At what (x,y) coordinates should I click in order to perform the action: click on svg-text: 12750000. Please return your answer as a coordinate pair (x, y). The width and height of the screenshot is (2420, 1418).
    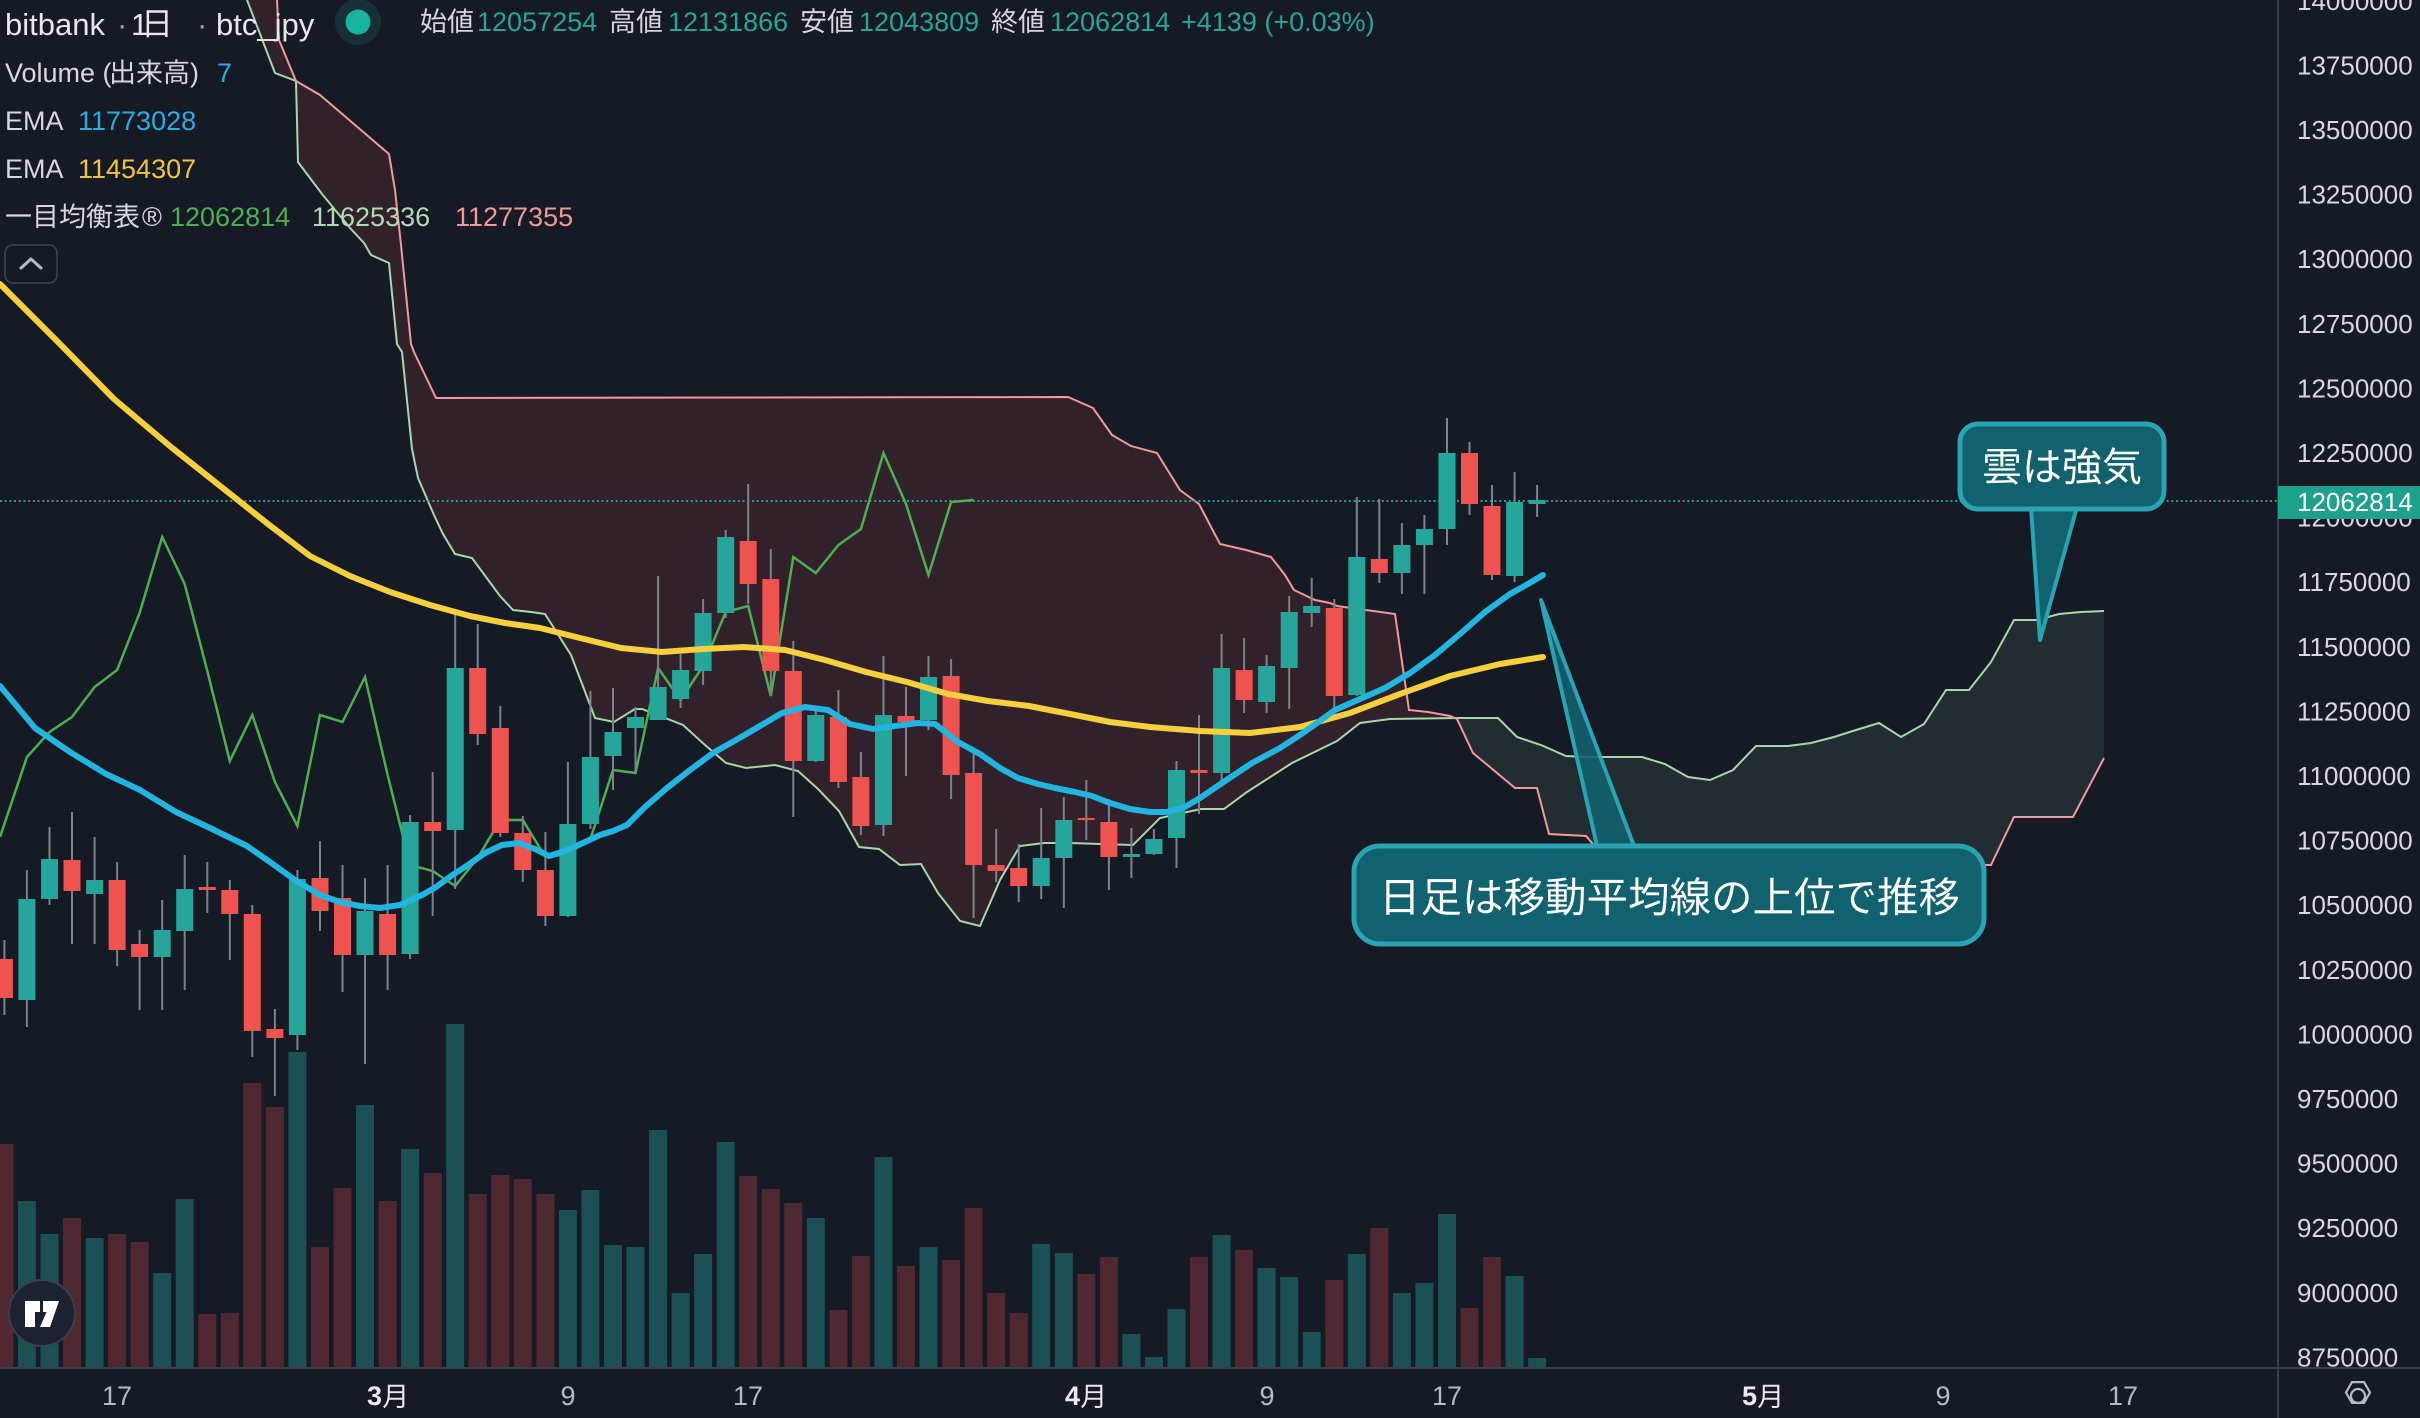
    Looking at the image, I should click on (2355, 324).